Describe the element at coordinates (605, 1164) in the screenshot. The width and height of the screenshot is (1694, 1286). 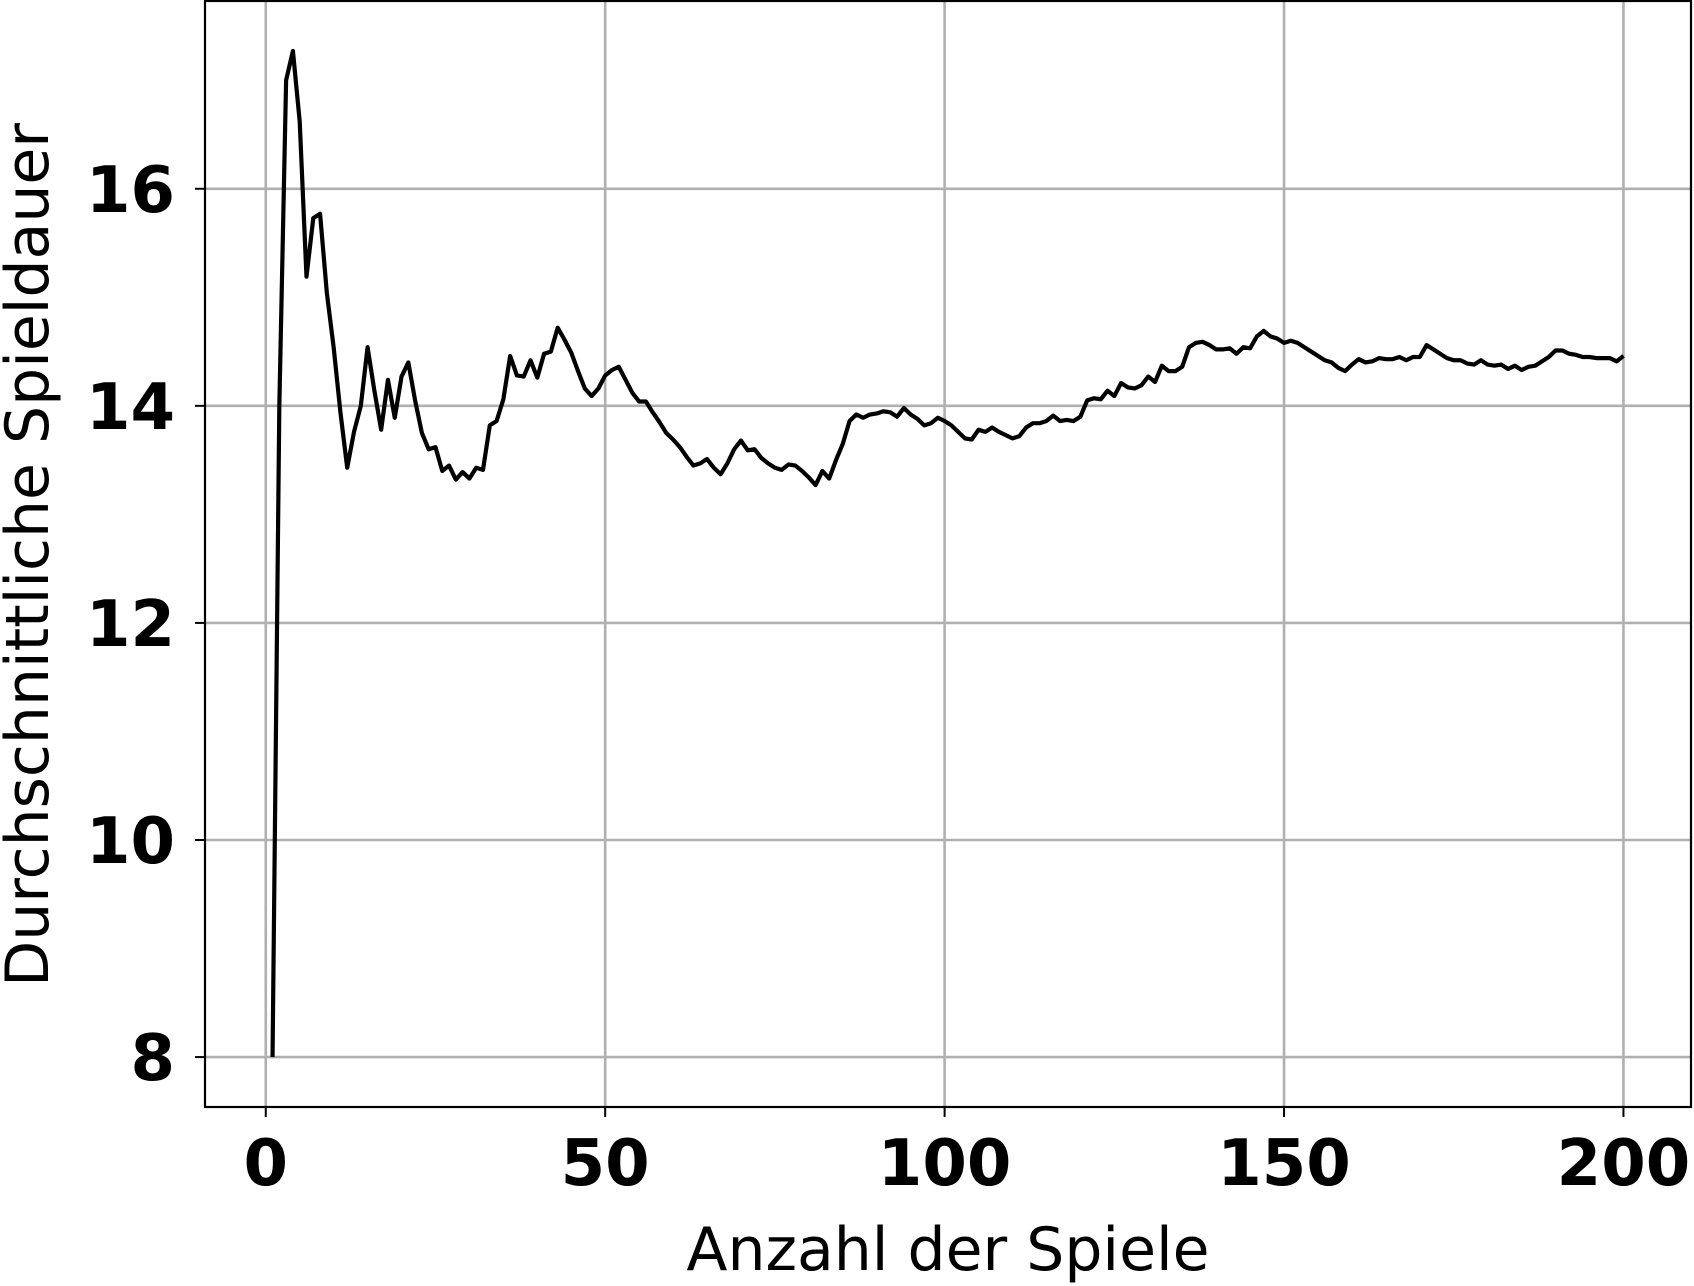
I see `x-tick-label: 50` at that location.